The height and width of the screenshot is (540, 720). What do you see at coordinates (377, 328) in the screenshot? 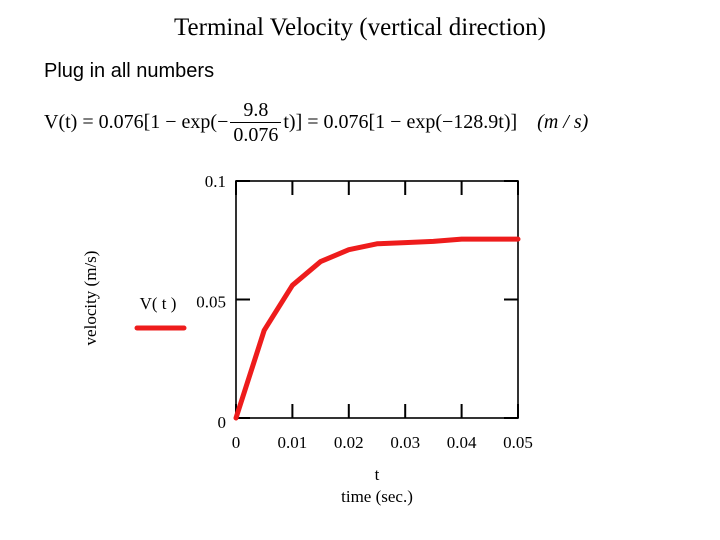
I see `series-line-vt` at bounding box center [377, 328].